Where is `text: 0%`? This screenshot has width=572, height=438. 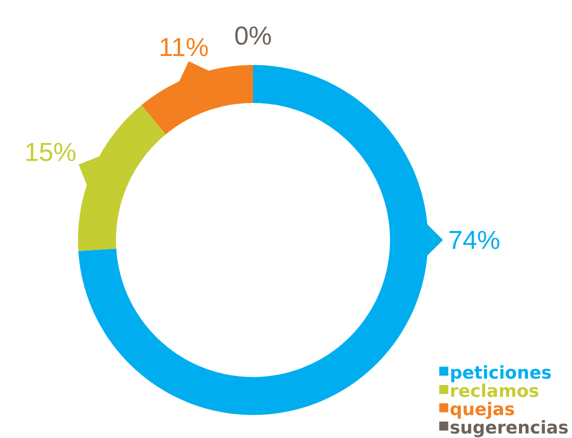 text: 0% is located at coordinates (253, 35).